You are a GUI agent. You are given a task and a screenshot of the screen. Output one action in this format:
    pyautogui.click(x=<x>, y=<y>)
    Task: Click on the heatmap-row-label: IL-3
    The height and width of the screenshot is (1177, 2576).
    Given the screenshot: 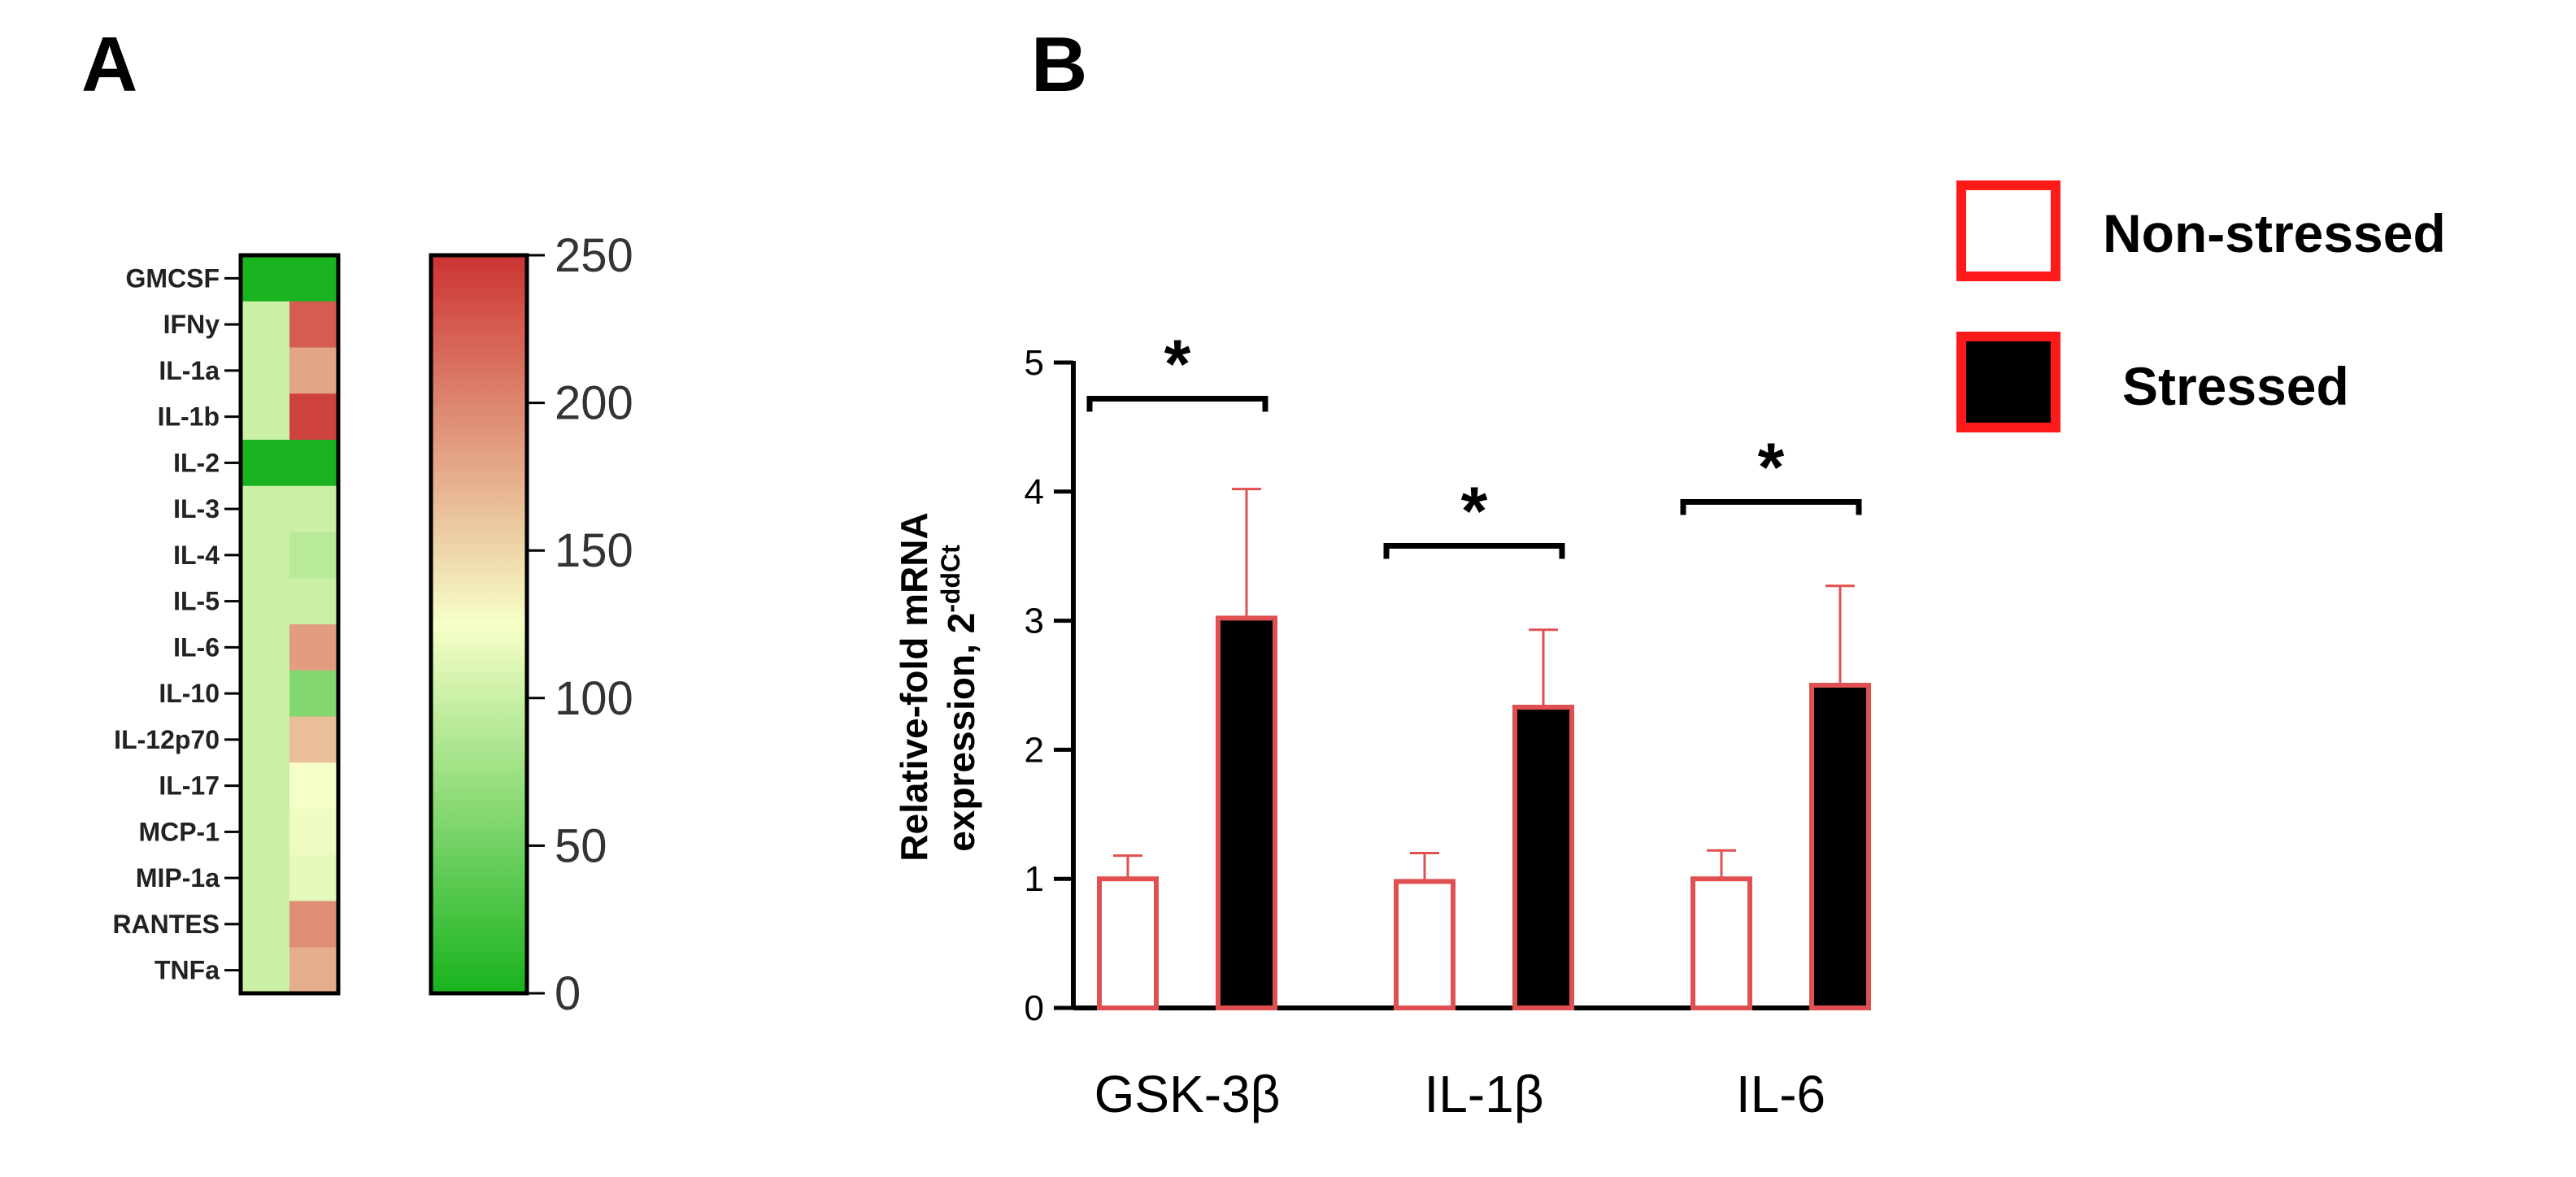 What is the action you would take?
    pyautogui.click(x=196, y=508)
    